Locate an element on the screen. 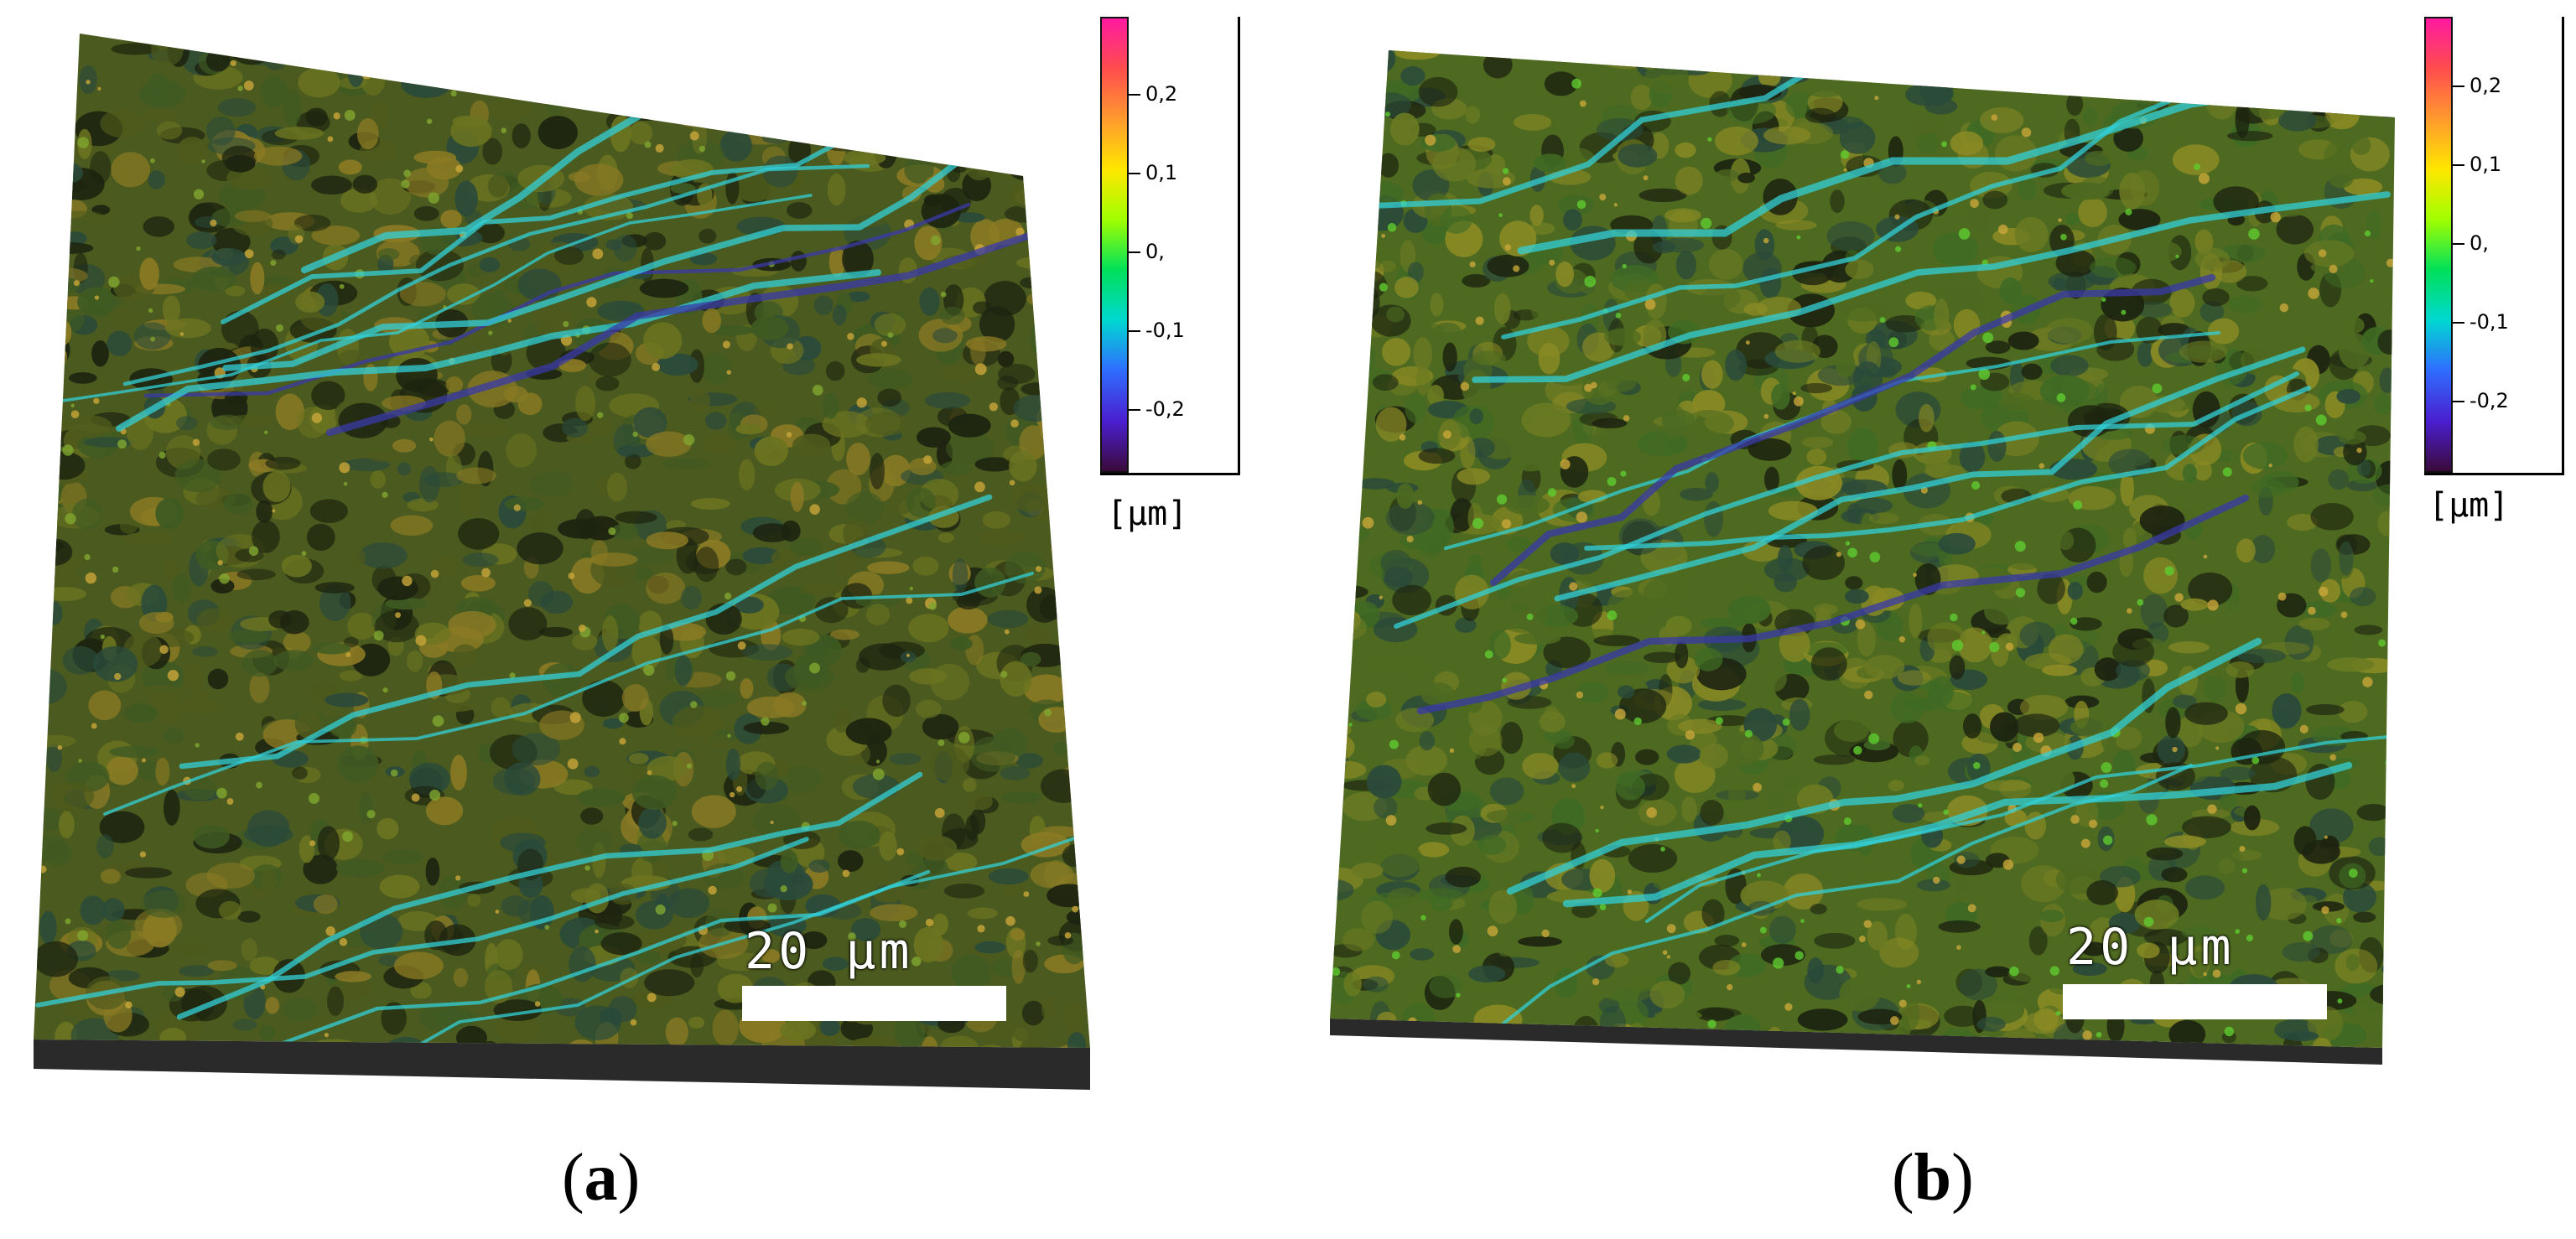 This screenshot has width=2576, height=1239. tick-mark is located at coordinates (1134, 331).